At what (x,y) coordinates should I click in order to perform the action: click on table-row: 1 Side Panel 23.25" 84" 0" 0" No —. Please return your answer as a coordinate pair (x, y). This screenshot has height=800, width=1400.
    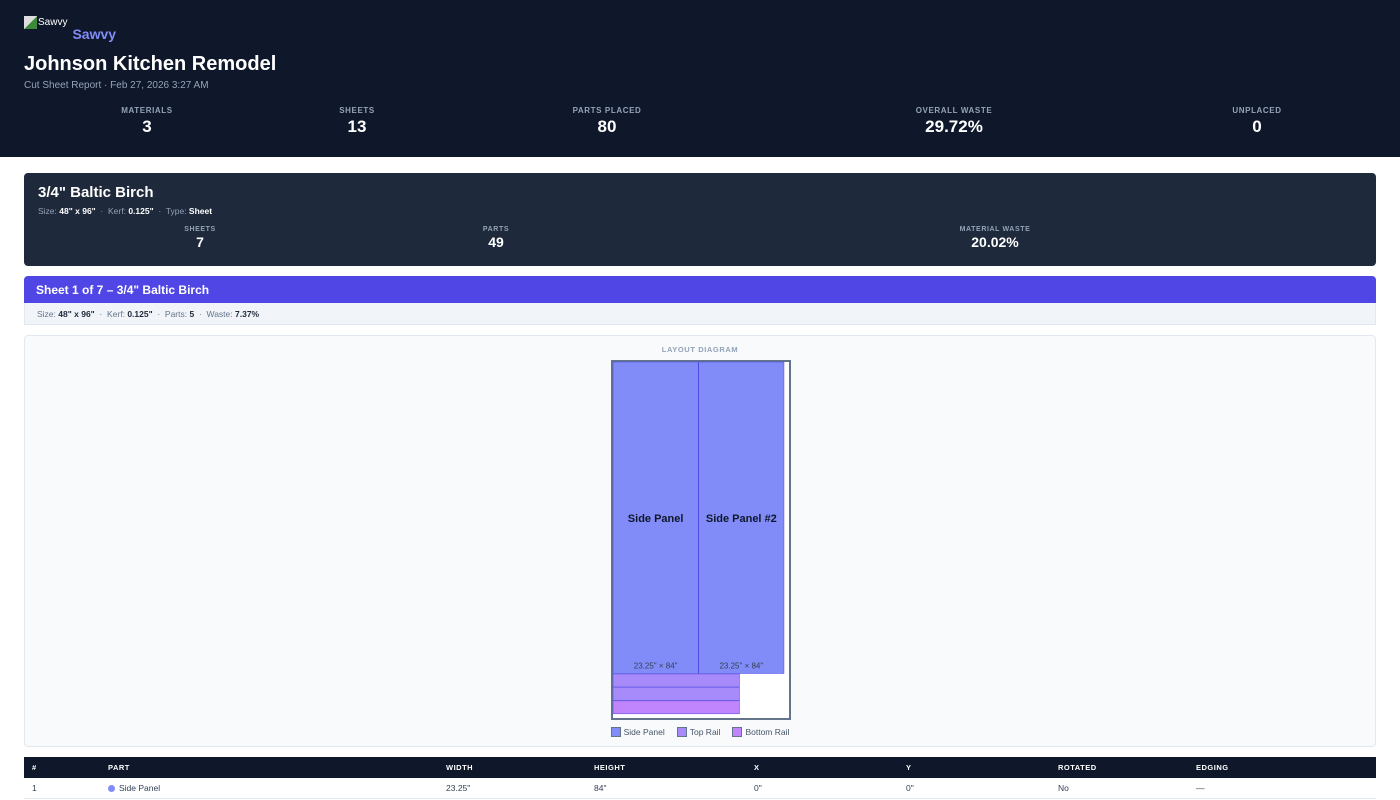
    Looking at the image, I should click on (700, 788).